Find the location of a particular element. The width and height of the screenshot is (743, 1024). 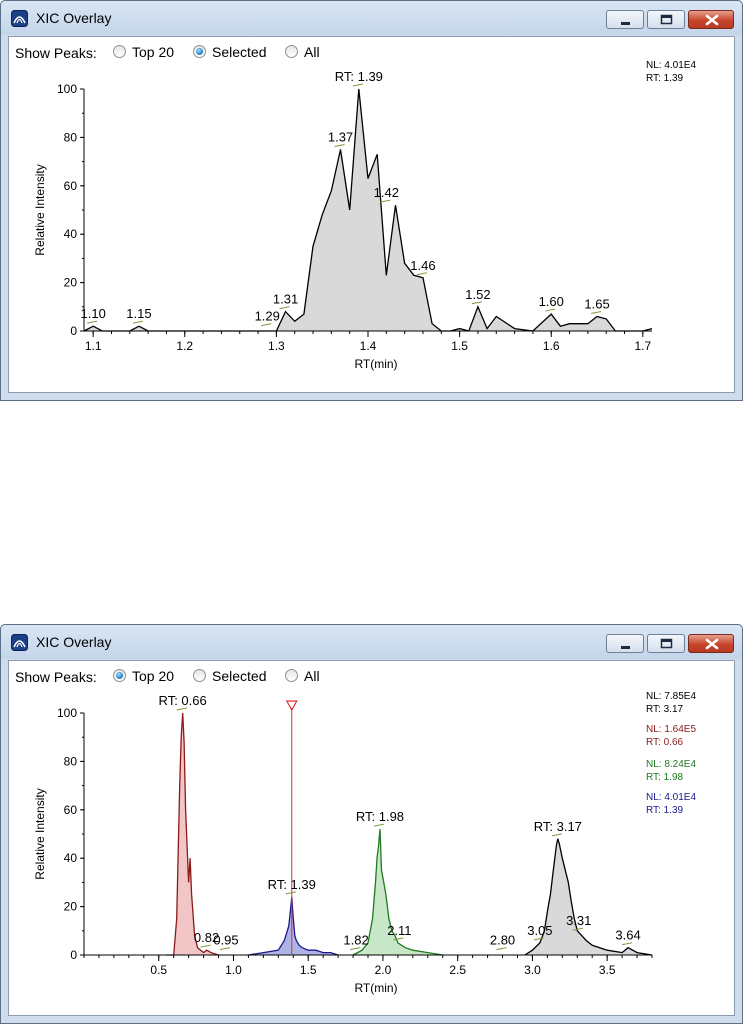

legend-rt: RT: 1.98 is located at coordinates (665, 777).